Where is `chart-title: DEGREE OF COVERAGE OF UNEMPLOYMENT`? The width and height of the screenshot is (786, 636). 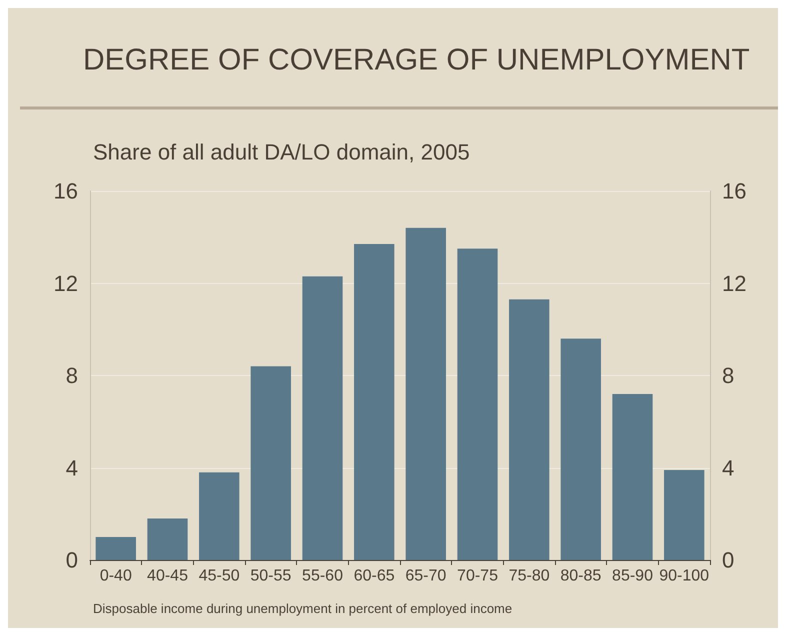 chart-title: DEGREE OF COVERAGE OF UNEMPLOYMENT is located at coordinates (416, 60).